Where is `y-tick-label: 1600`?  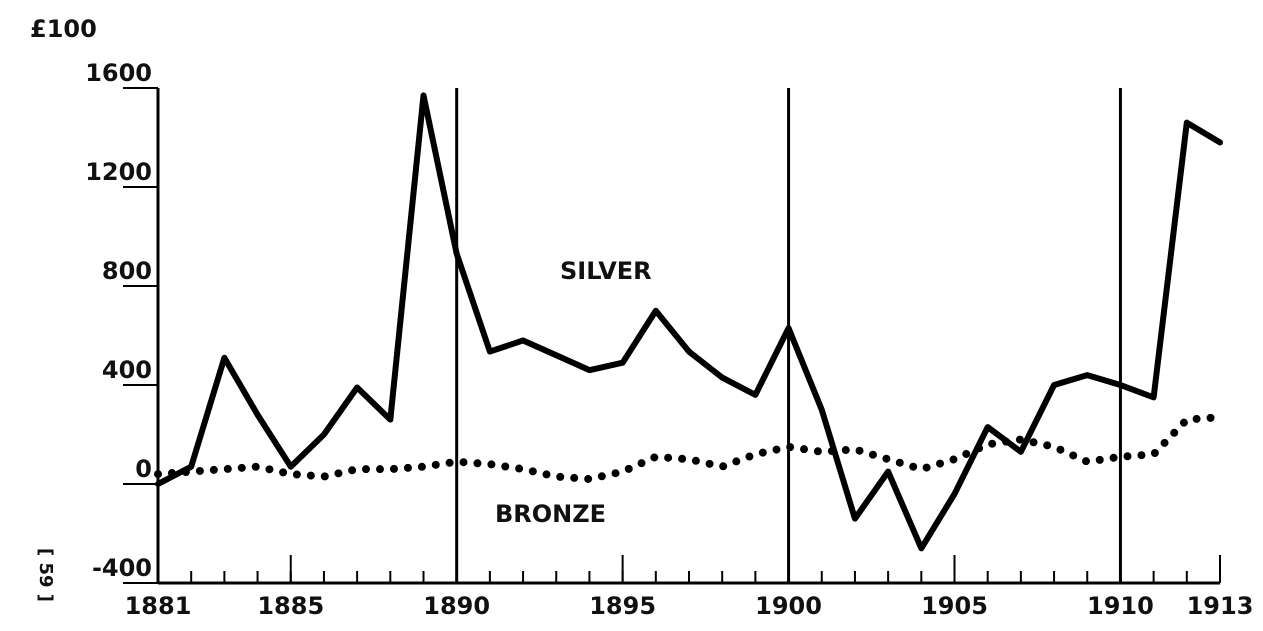 y-tick-label: 1600 is located at coordinates (118, 73).